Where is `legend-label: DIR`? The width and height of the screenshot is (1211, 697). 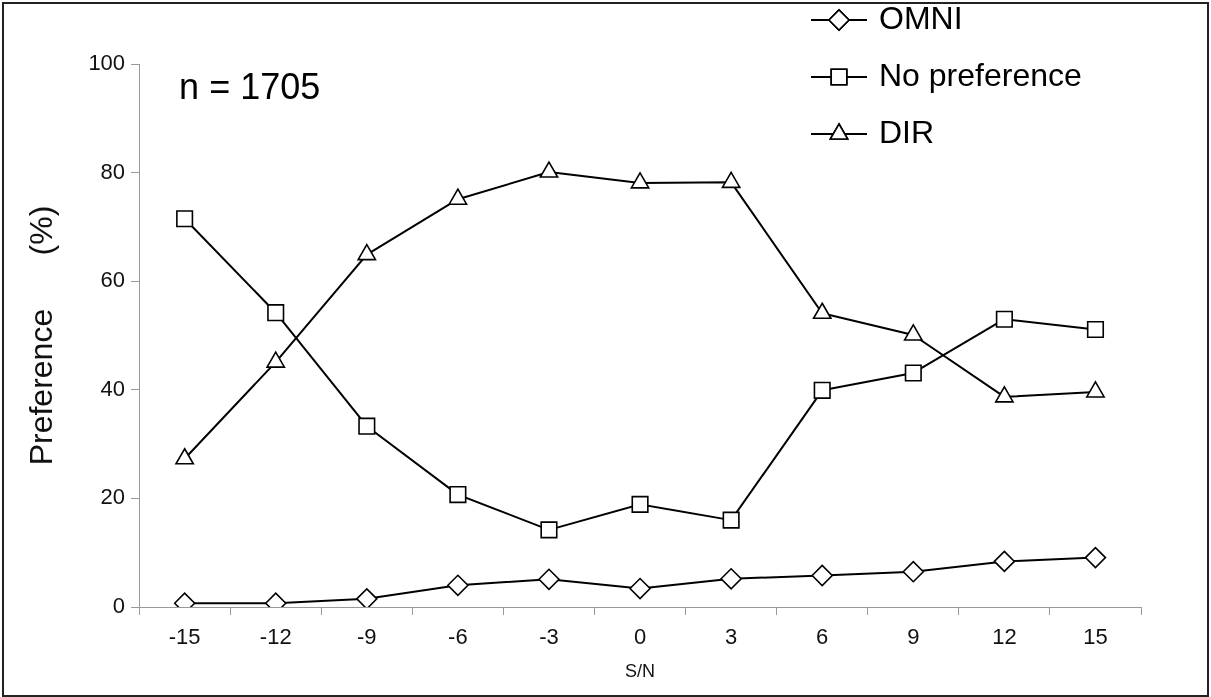
legend-label: DIR is located at coordinates (907, 131).